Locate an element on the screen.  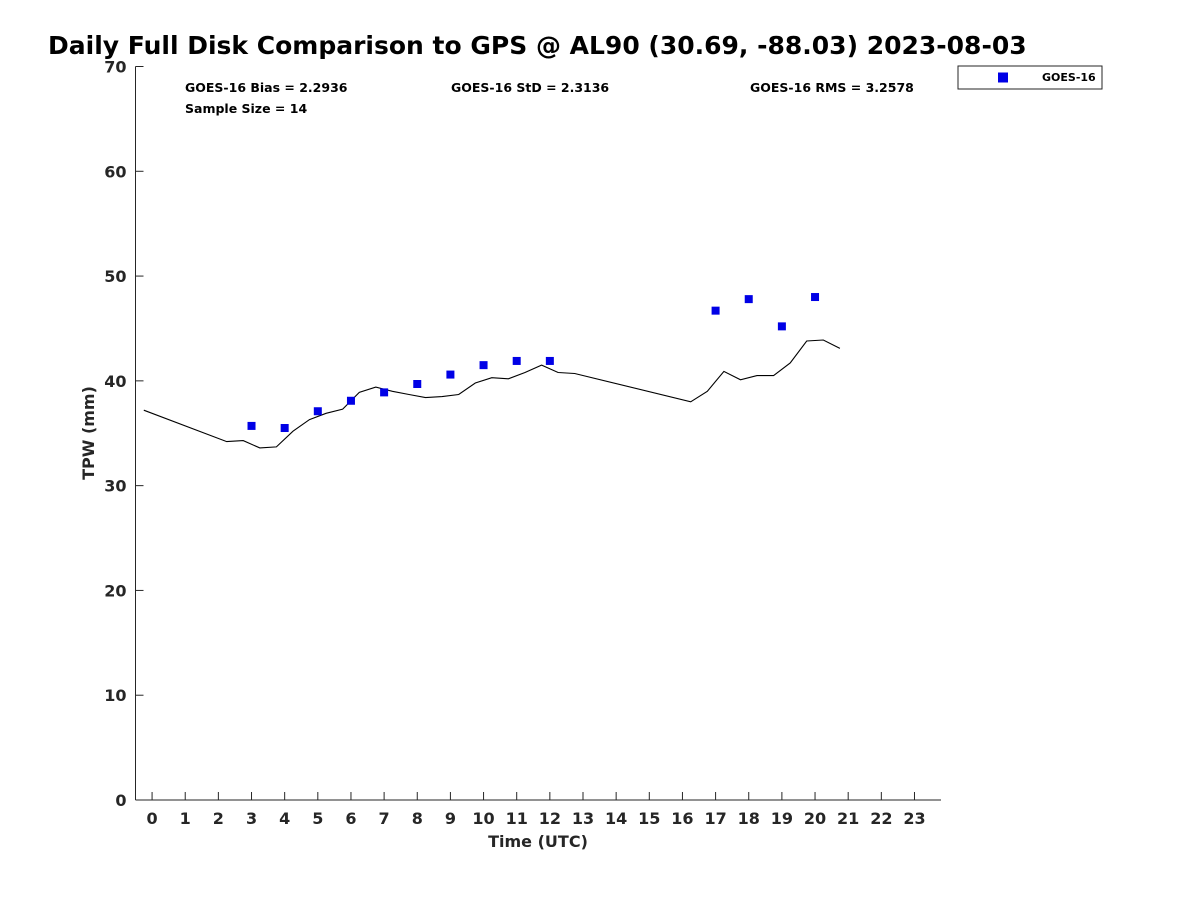
x-tick-label: 12 is located at coordinates (550, 818).